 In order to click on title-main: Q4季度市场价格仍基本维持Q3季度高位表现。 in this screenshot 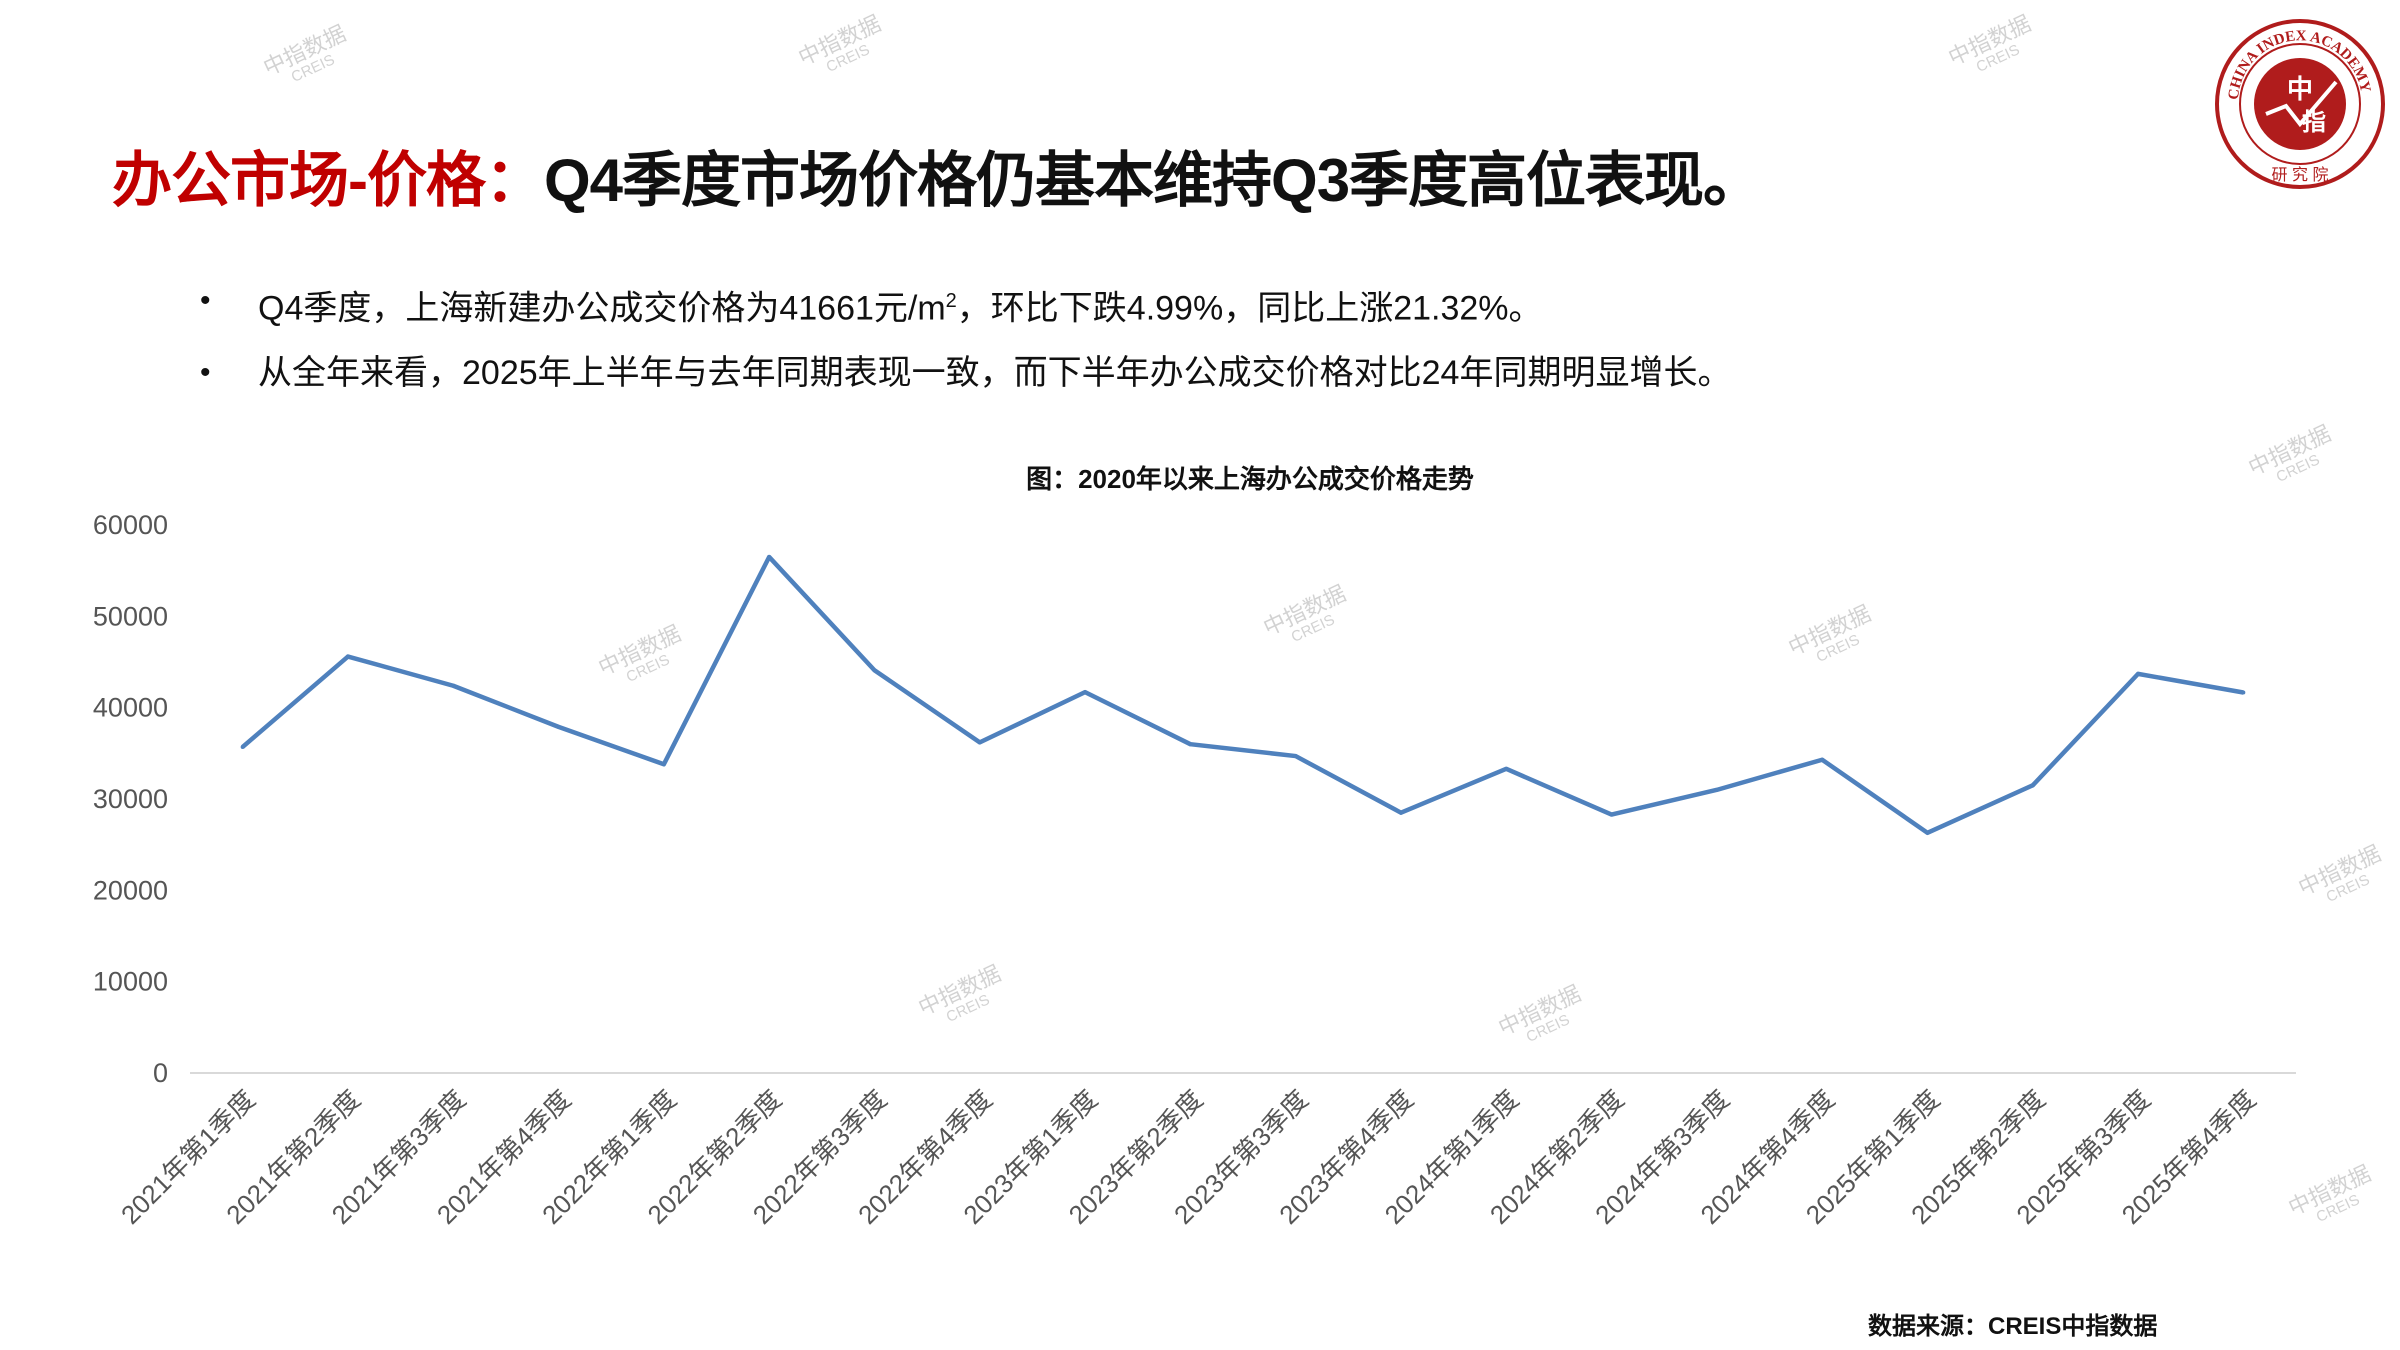, I will do `click(1153, 180)`.